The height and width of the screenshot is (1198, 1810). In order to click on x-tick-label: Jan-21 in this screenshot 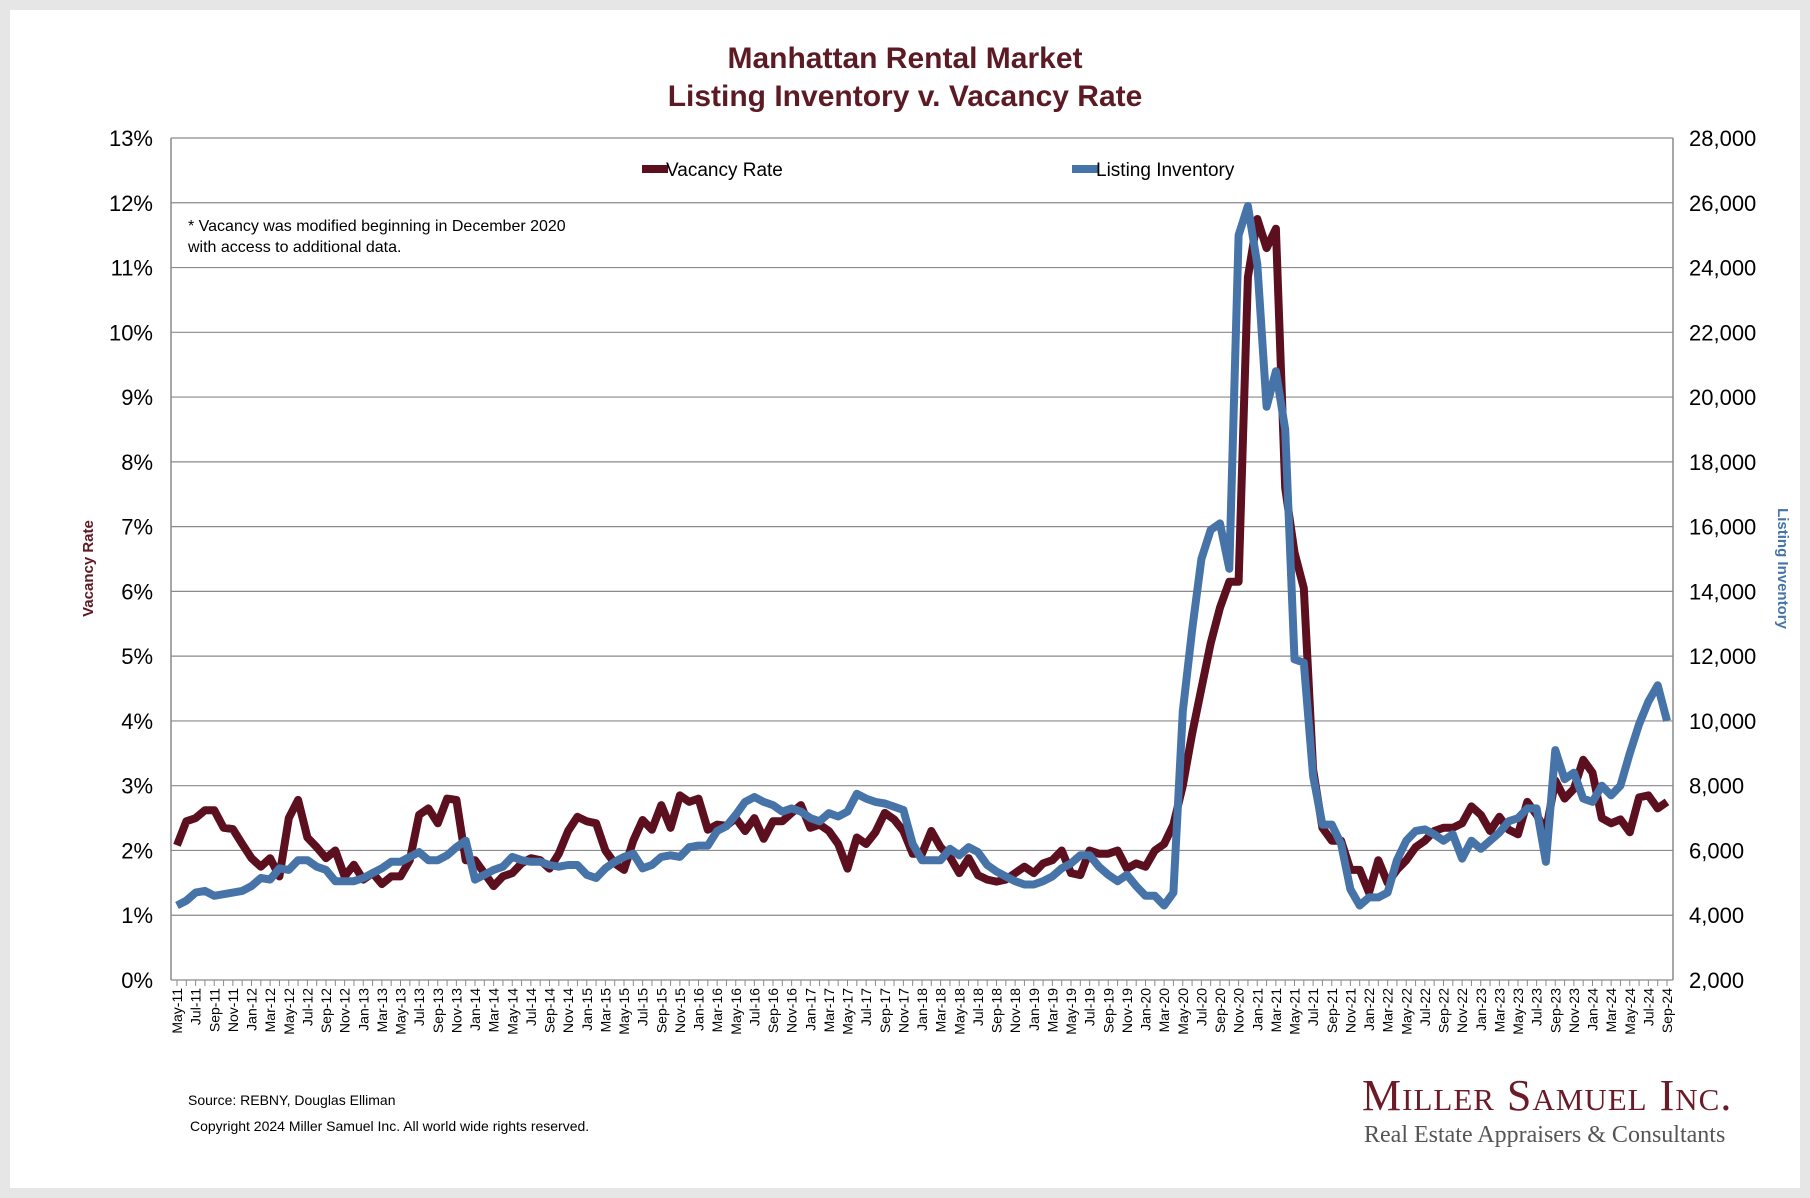, I will do `click(1257, 1009)`.